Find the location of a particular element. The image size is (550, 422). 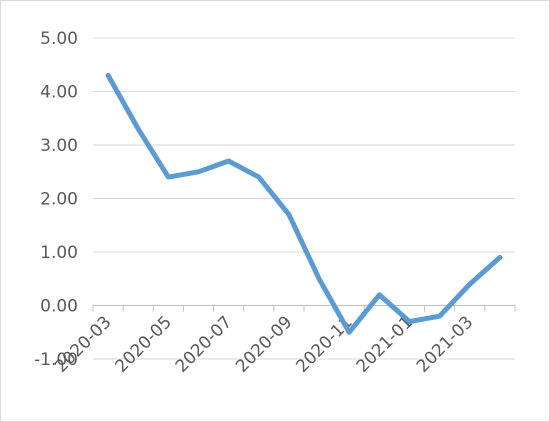

y-tick-label: 3.00 is located at coordinates (59, 146).